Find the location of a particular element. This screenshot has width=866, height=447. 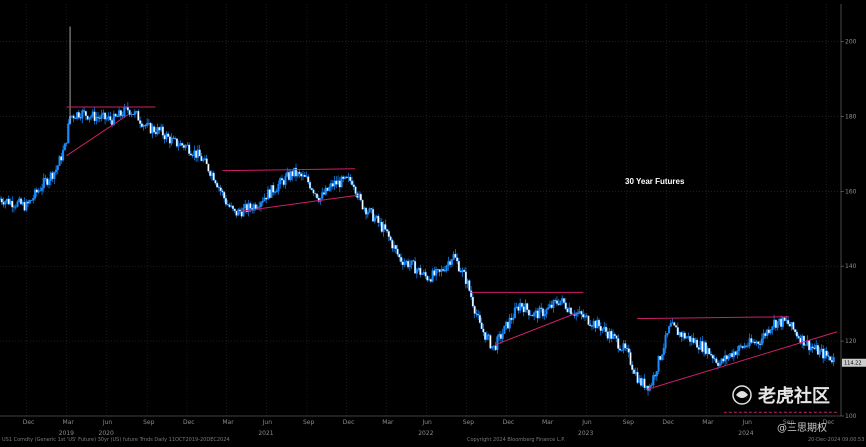

watermark-brand: 老虎社区 is located at coordinates (794, 396).